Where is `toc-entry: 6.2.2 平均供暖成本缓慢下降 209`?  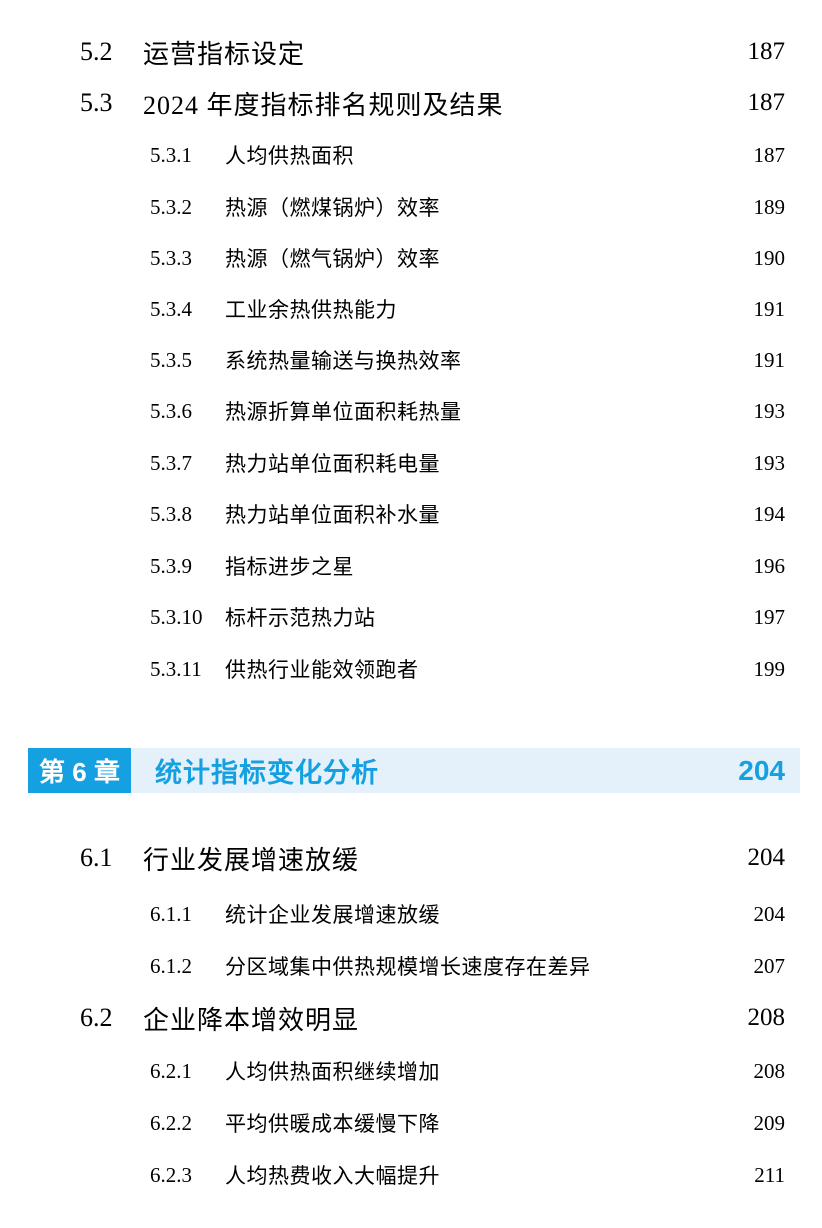
toc-entry: 6.2.2 平均供暖成本缓慢下降 209 is located at coordinates (392, 1123).